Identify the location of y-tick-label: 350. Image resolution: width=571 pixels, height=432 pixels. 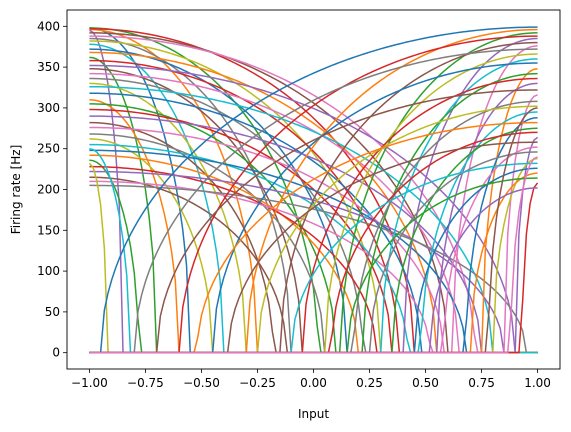
(48, 67).